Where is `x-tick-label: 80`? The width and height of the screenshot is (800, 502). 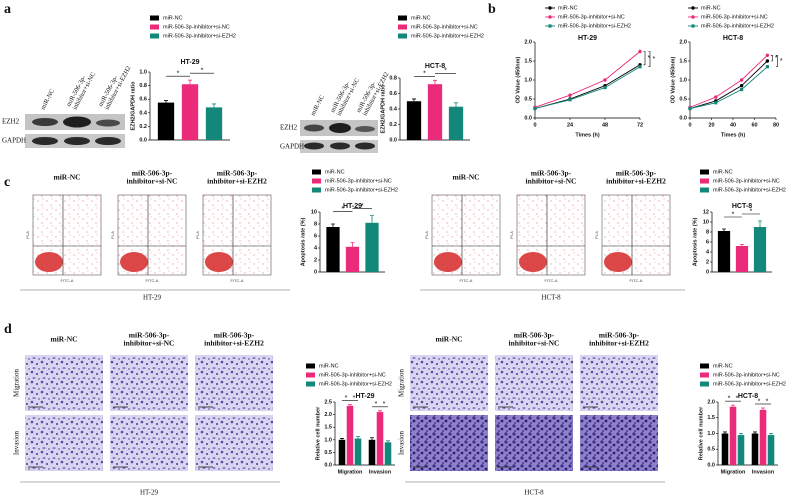
x-tick-label: 80 is located at coordinates (776, 125).